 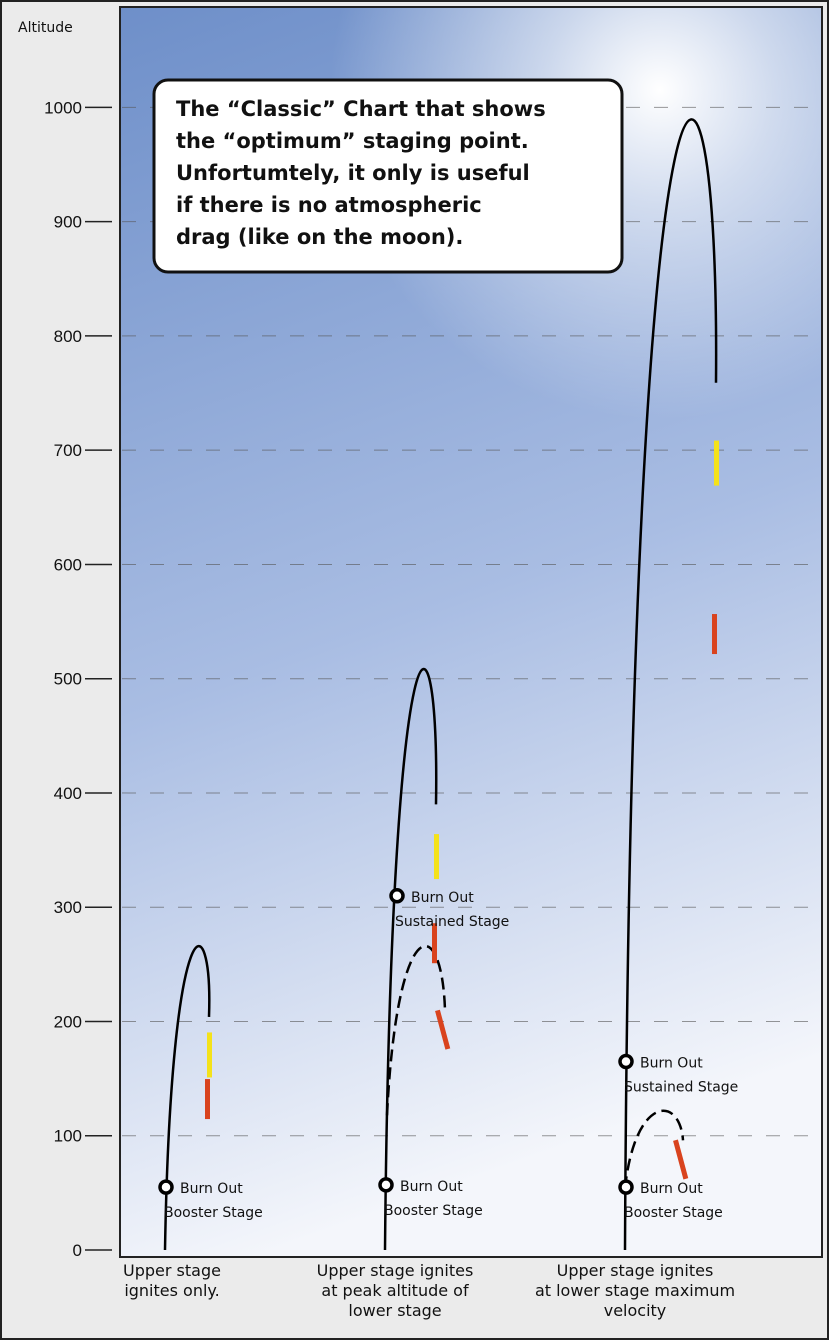 What do you see at coordinates (171, 1290) in the screenshot?
I see `x-tick-label: ignites only.` at bounding box center [171, 1290].